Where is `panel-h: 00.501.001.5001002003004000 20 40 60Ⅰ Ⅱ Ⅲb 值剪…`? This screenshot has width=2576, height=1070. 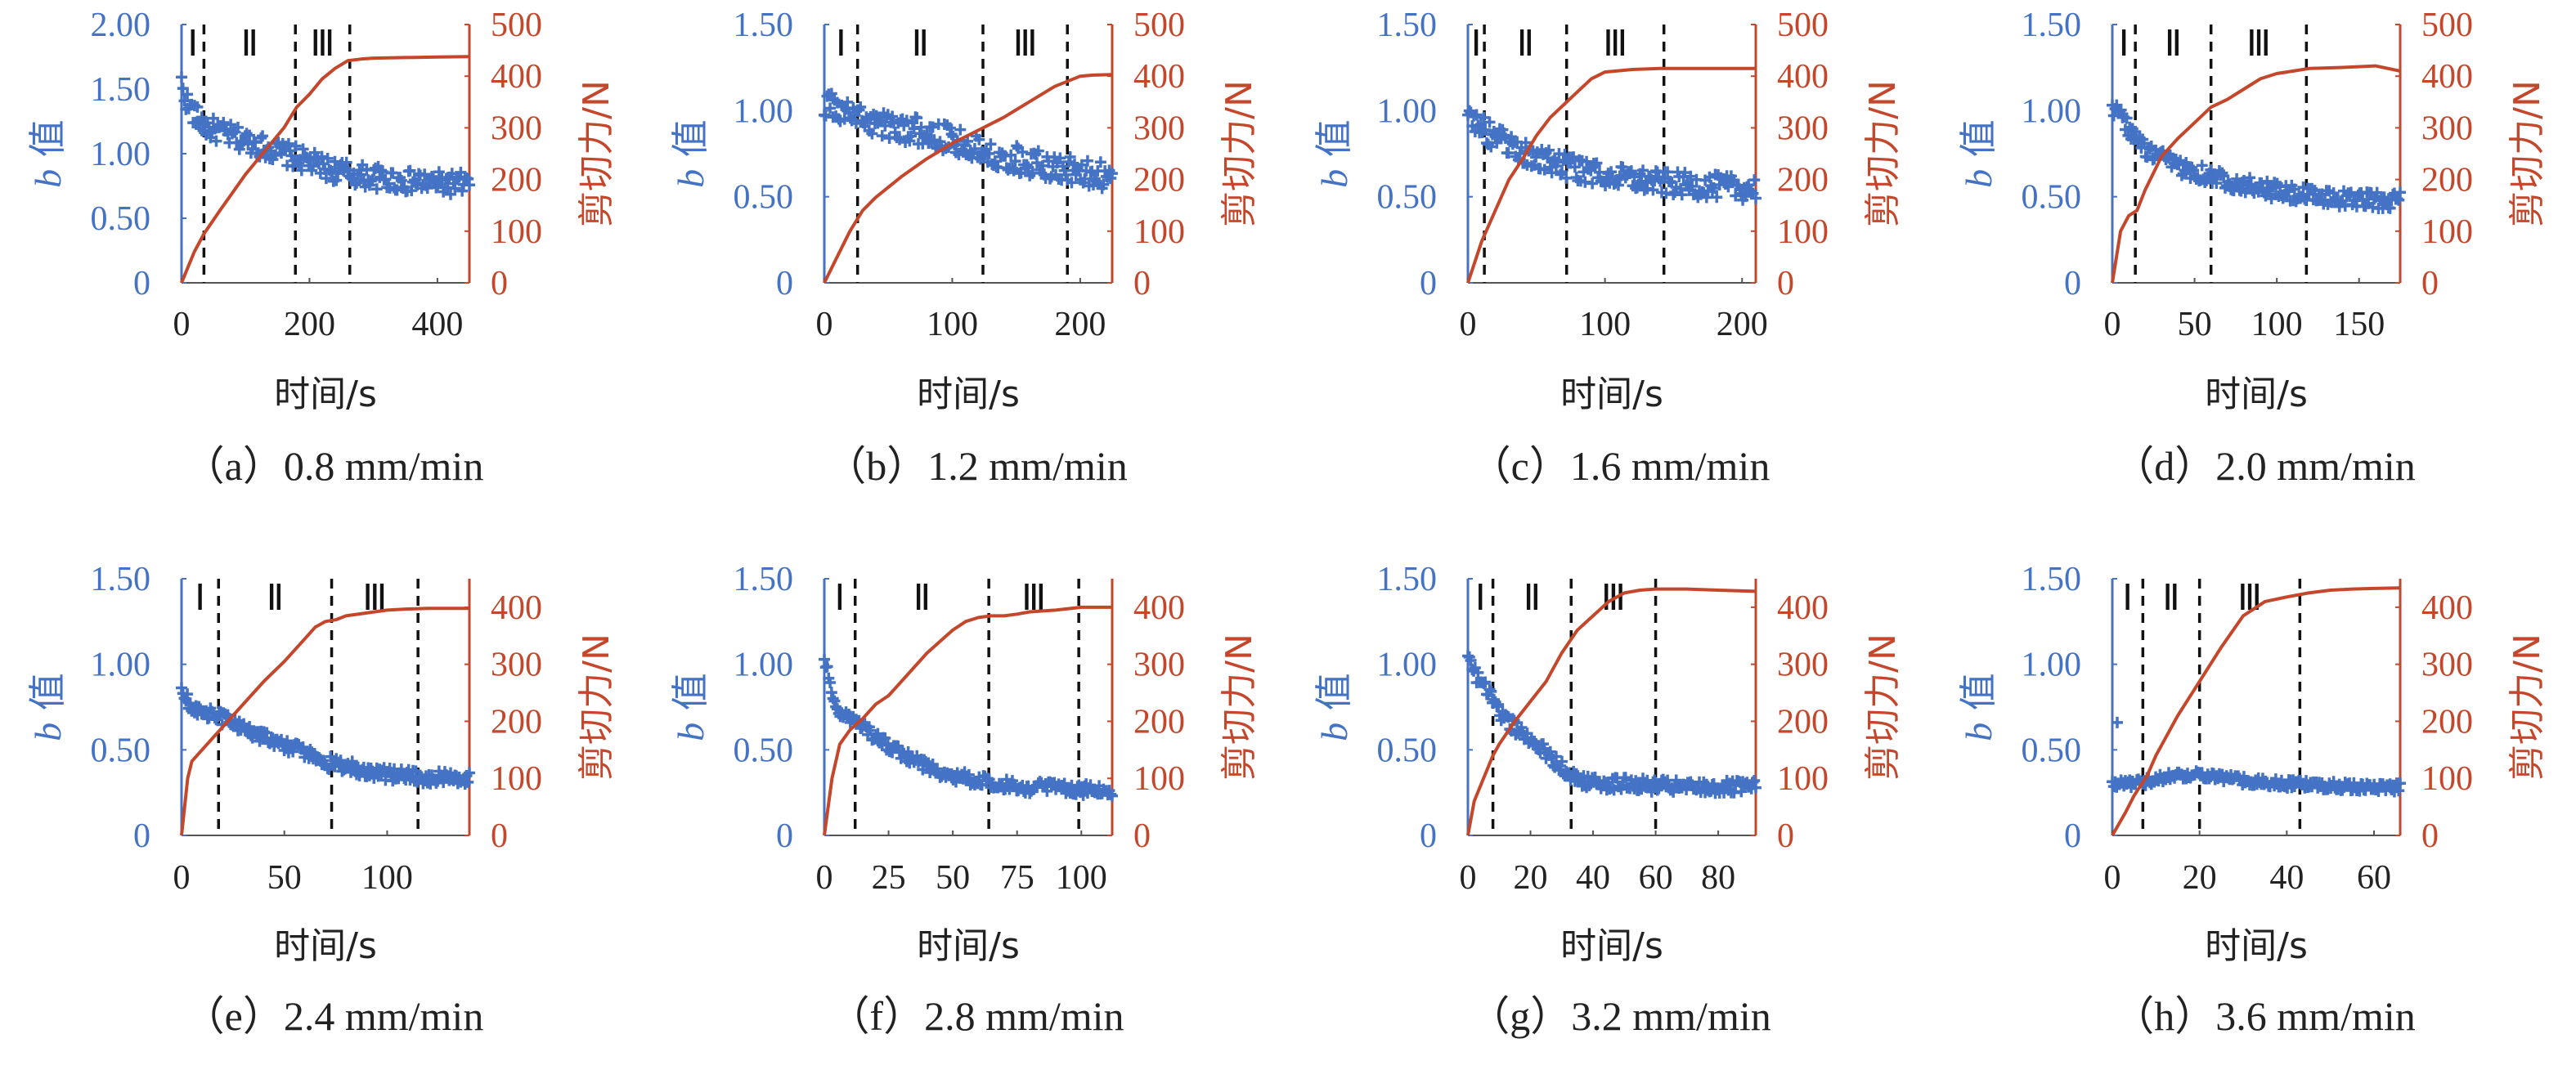
panel-h: 00.501.001.5001002003004000 20 40 60Ⅰ Ⅱ Ⅲb 值剪… is located at coordinates (2252, 800).